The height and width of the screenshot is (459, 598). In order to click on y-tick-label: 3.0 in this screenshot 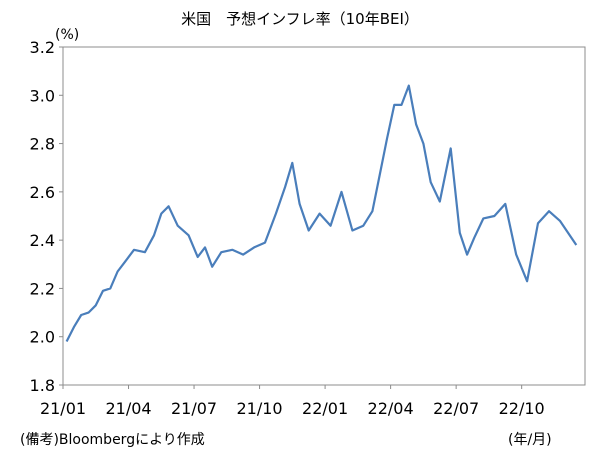, I will do `click(42, 95)`.